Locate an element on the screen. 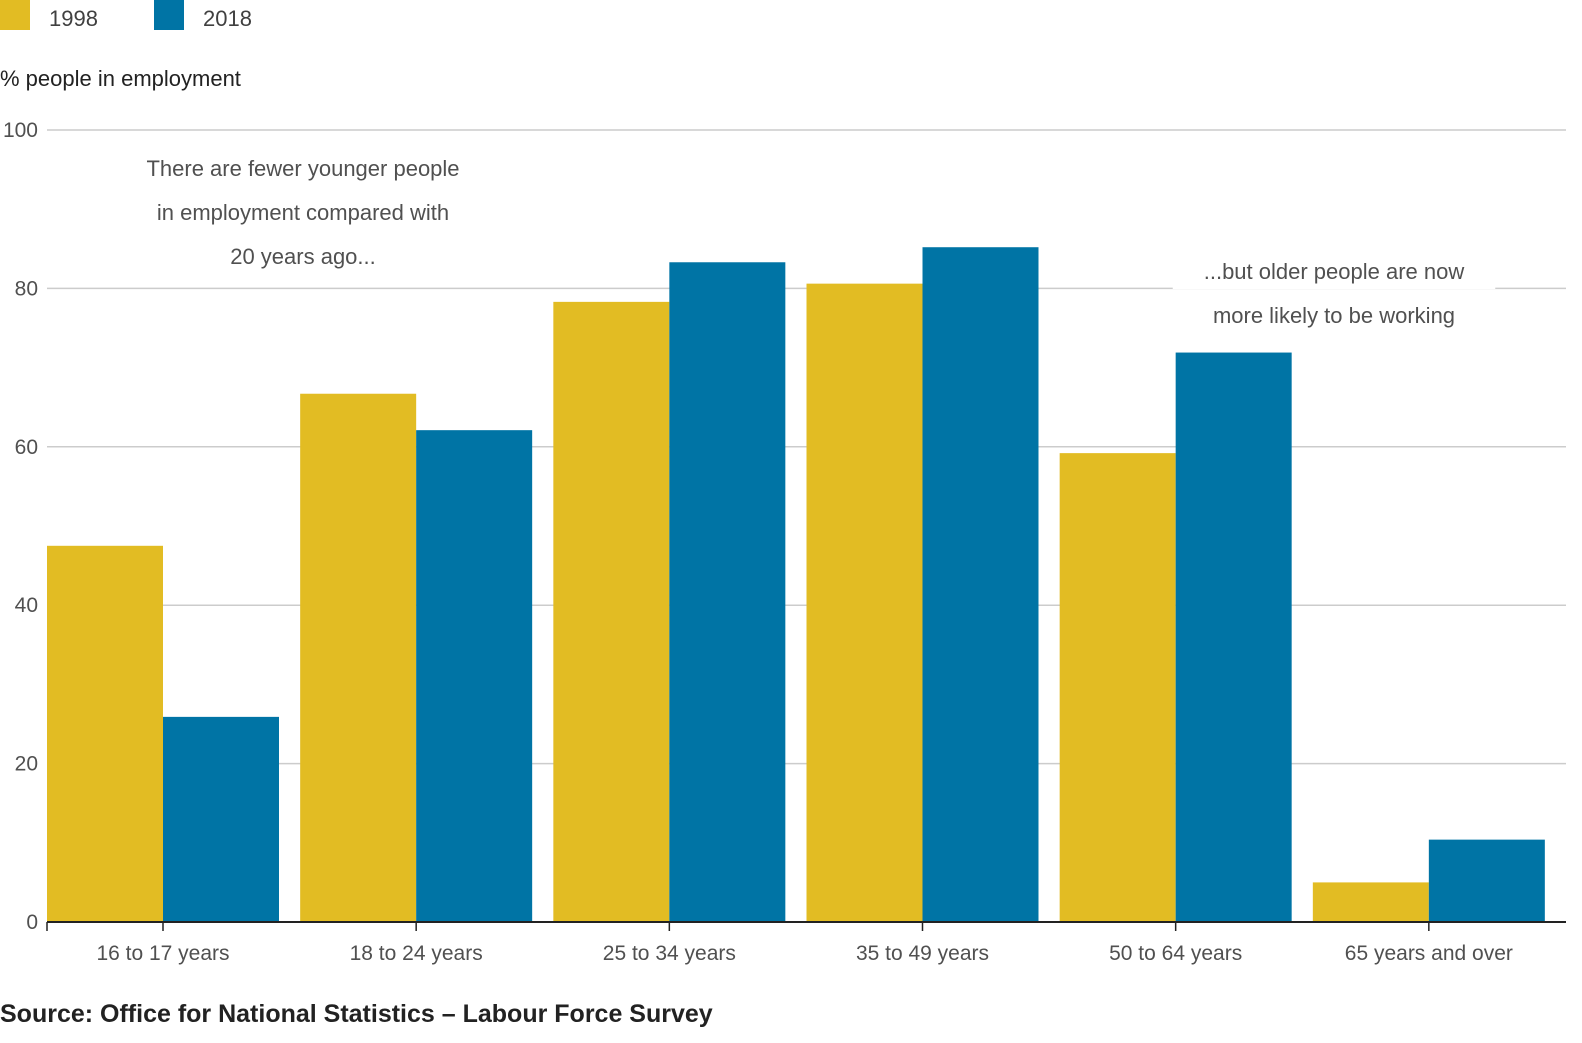  annotation-1-line-1: There are fewer younger people is located at coordinates (302, 168).